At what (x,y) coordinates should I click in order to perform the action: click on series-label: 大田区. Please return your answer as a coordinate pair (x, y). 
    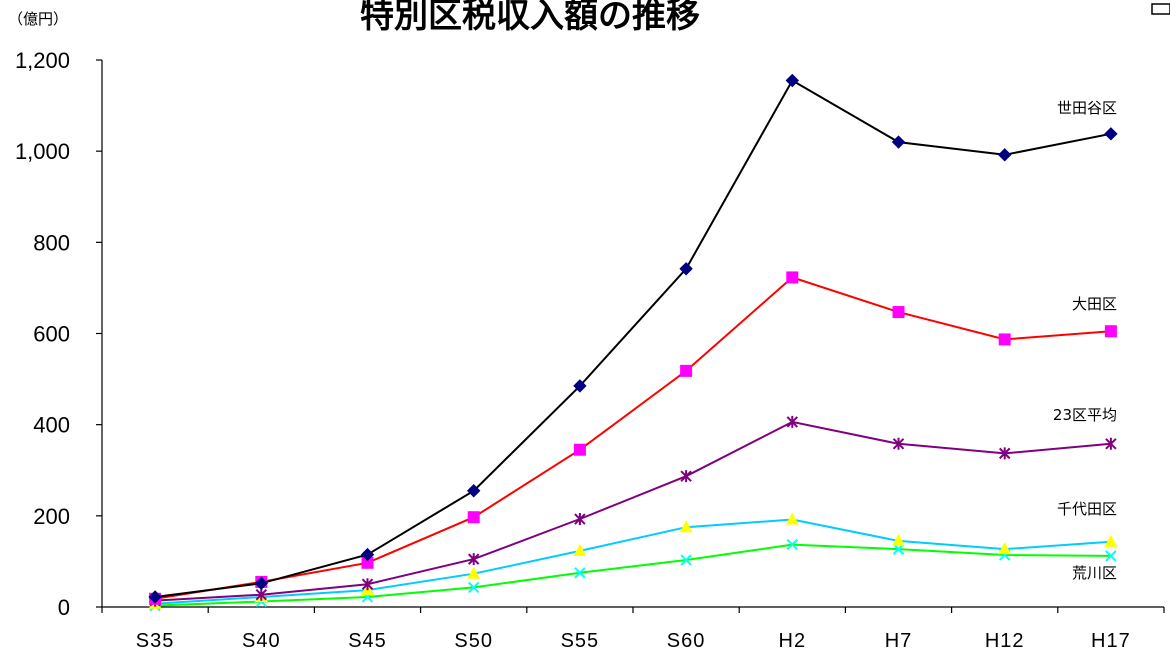
    Looking at the image, I should click on (1094, 304).